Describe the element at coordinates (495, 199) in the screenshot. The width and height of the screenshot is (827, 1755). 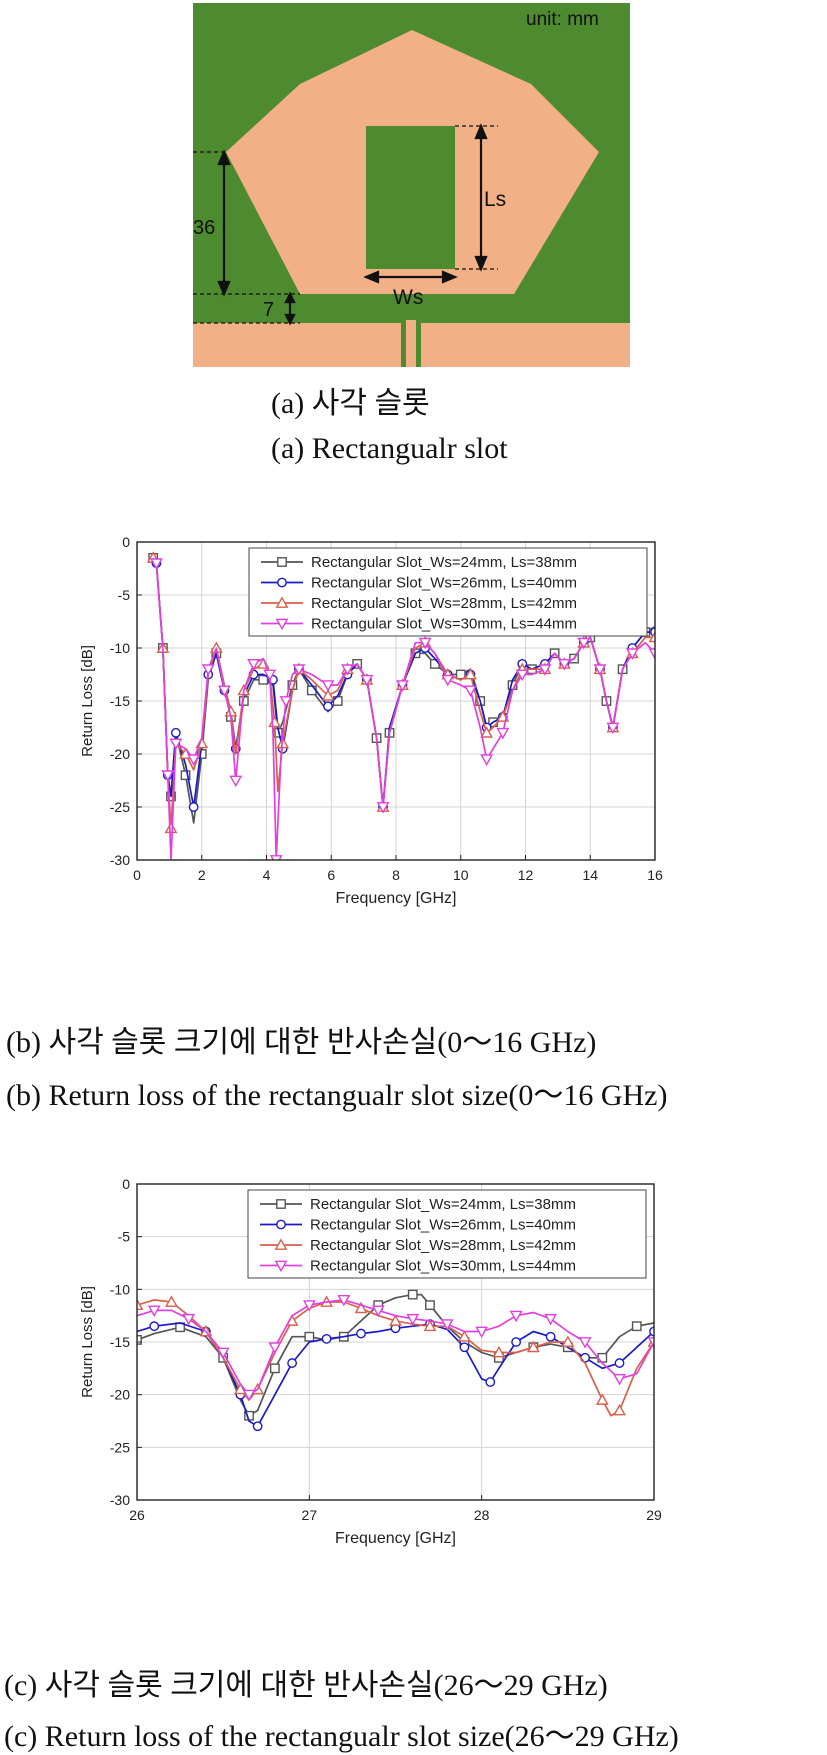
I see `dim-ls-label: Ls` at that location.